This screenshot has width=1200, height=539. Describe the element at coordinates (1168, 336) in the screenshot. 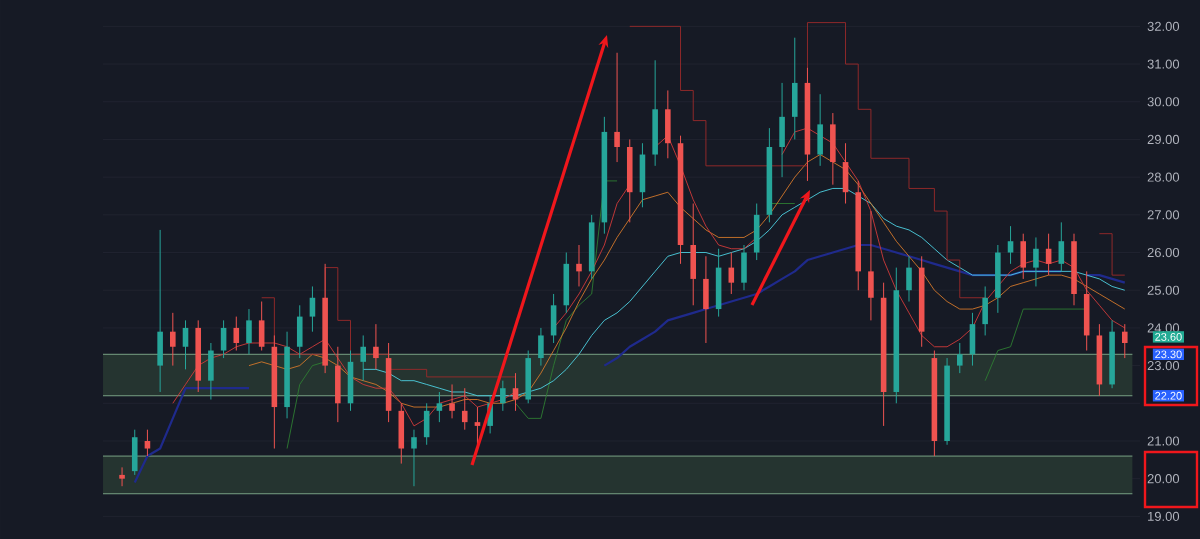

I see `text: 23.60` at that location.